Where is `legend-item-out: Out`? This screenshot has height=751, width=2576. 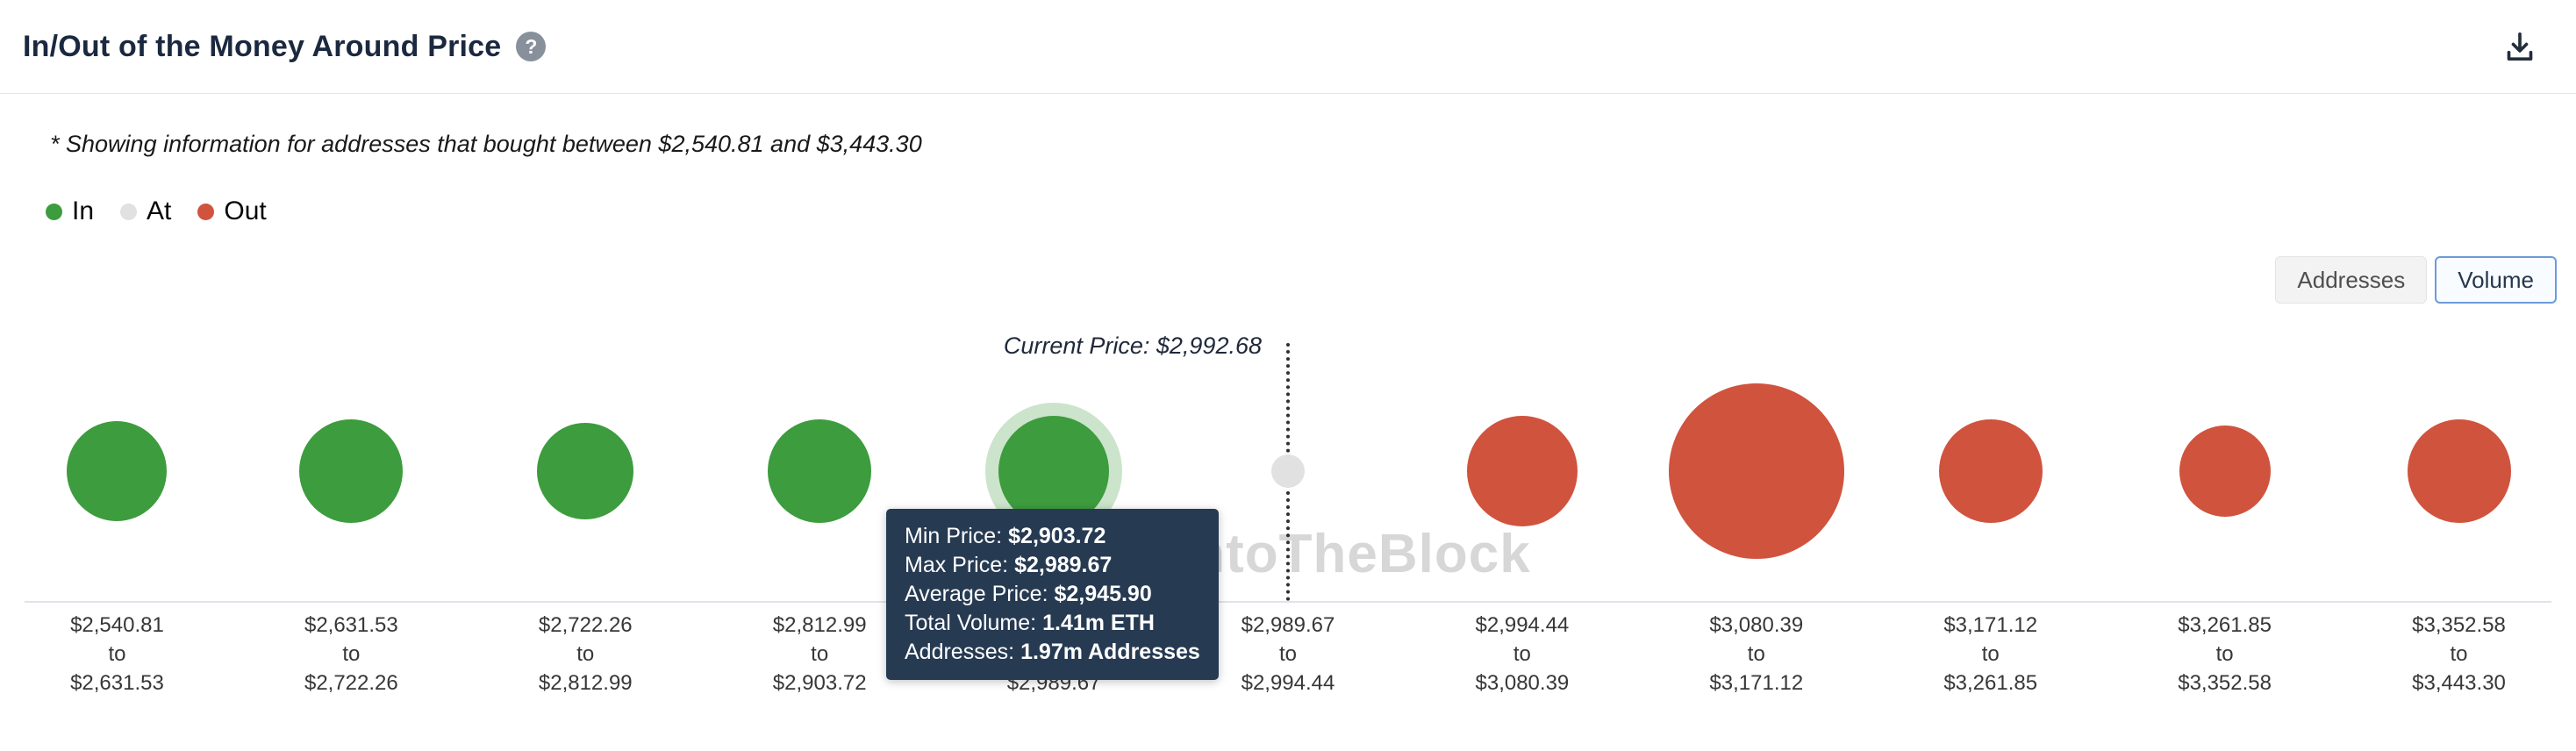 legend-item-out: Out is located at coordinates (232, 211).